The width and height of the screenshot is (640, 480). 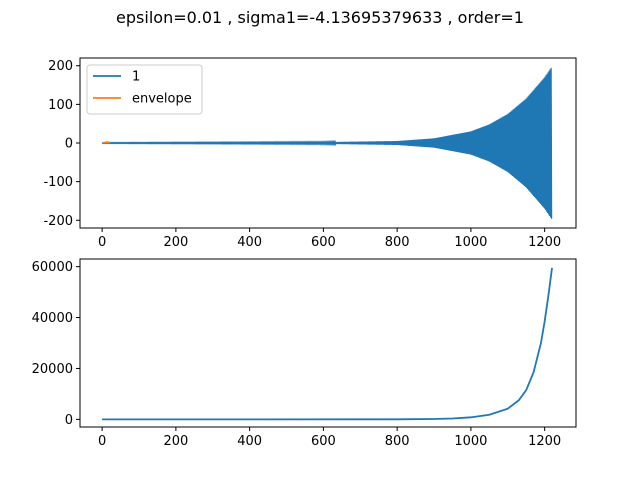 What do you see at coordinates (60, 105) in the screenshot?
I see `top-y-tick-label: 100` at bounding box center [60, 105].